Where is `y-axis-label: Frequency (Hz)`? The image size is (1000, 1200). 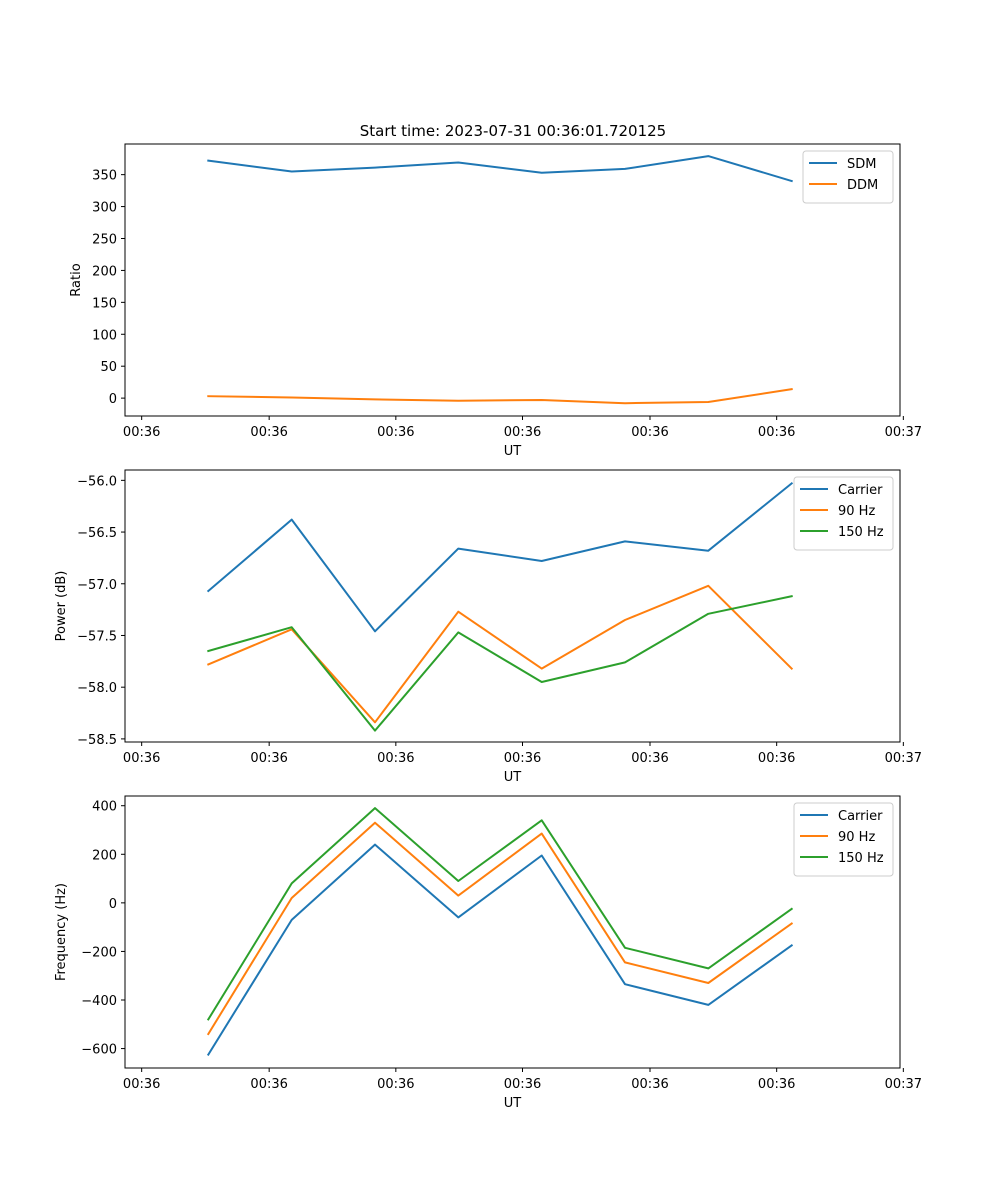
y-axis-label: Frequency (Hz) is located at coordinates (61, 932).